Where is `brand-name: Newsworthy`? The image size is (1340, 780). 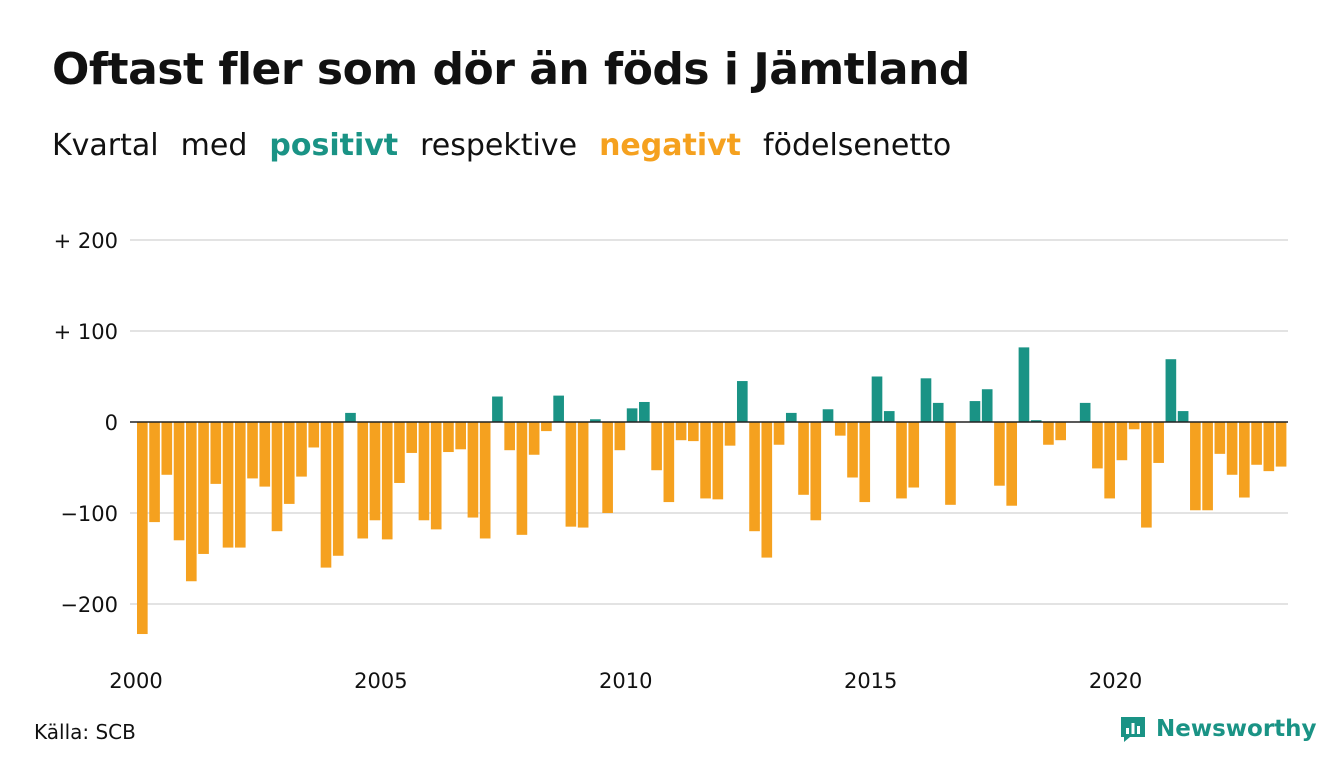 brand-name: Newsworthy is located at coordinates (1236, 729).